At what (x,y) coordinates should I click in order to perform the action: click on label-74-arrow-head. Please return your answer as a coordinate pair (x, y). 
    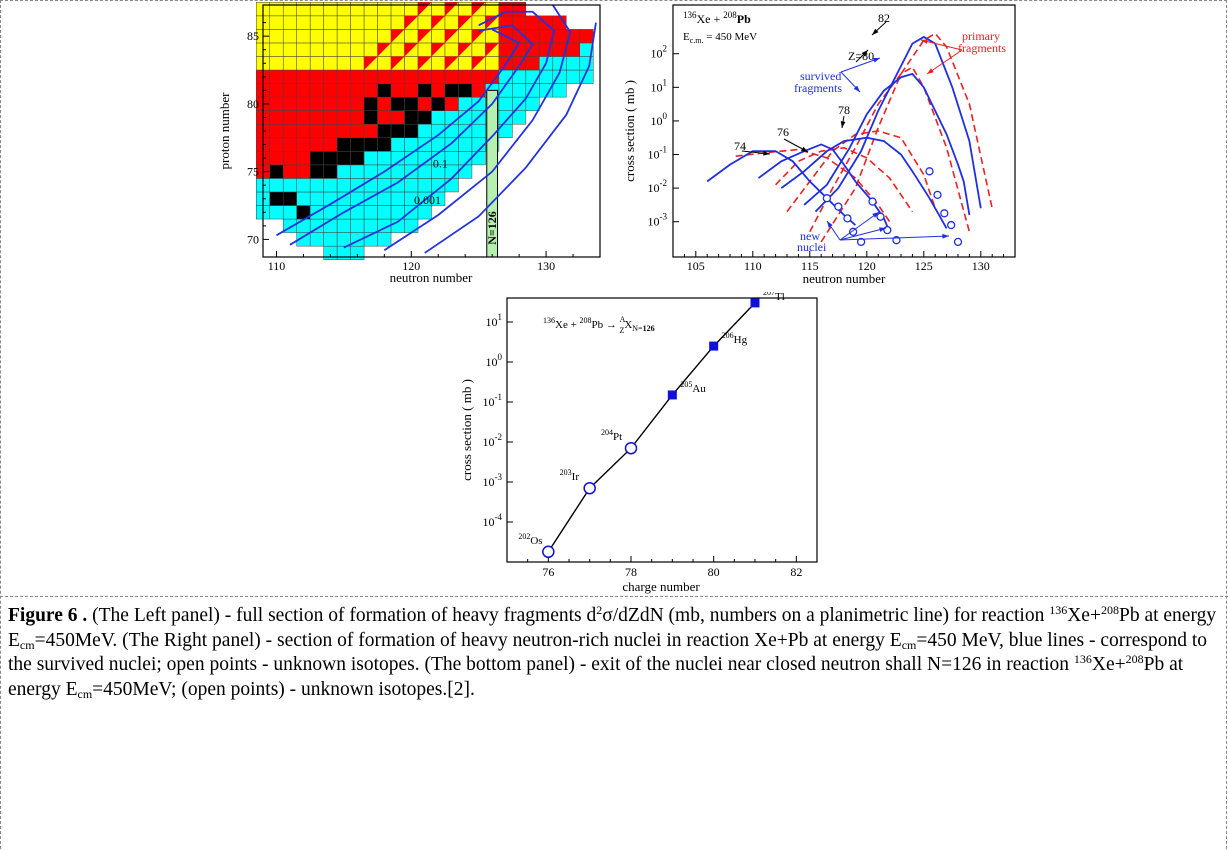
    Looking at the image, I should click on (766, 153).